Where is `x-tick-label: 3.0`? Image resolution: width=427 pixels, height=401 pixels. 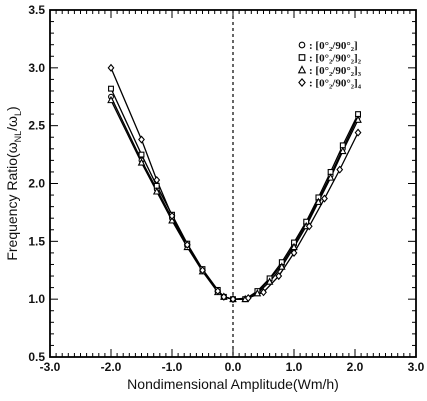
x-tick-label: 3.0 is located at coordinates (416, 367).